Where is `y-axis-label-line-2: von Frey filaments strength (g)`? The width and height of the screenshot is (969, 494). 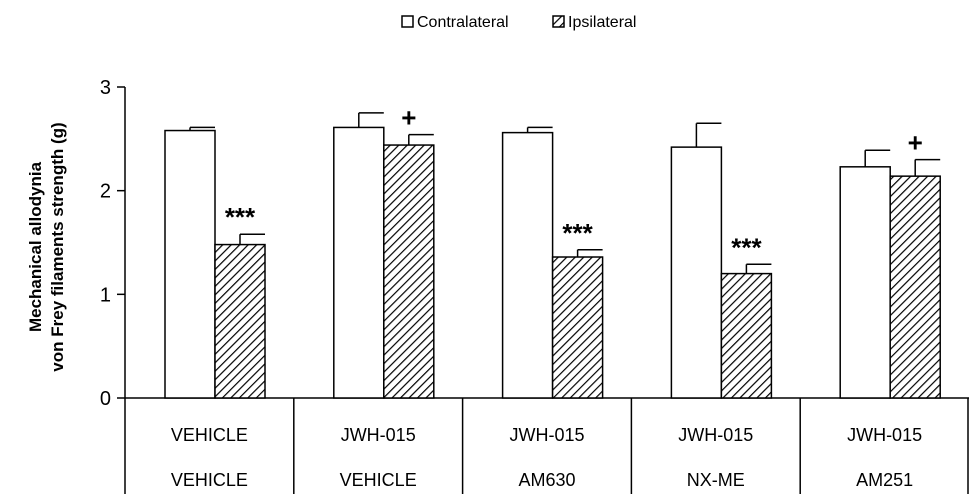 y-axis-label-line-2: von Frey filaments strength (g) is located at coordinates (57, 246).